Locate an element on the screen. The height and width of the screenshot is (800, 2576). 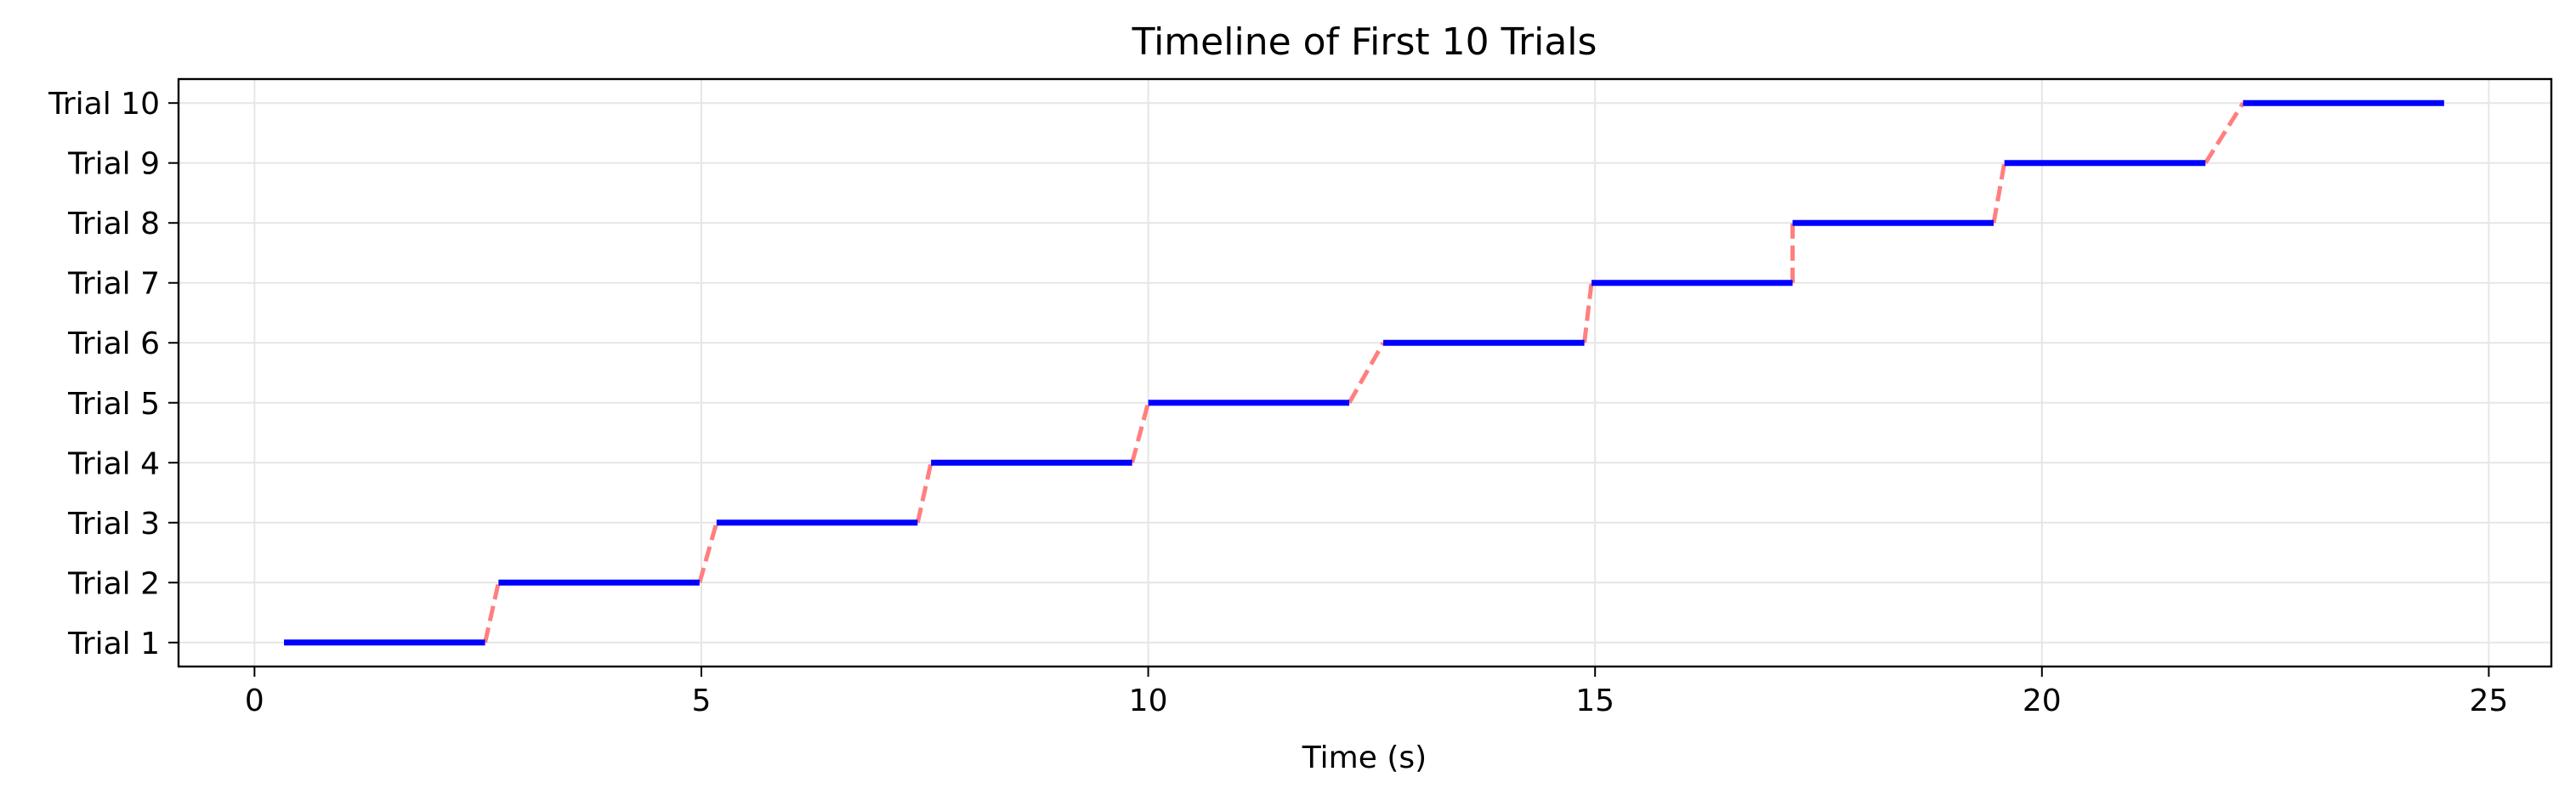
x-axis-ticks: 0 5 10 15 20 25 is located at coordinates (1376, 692).